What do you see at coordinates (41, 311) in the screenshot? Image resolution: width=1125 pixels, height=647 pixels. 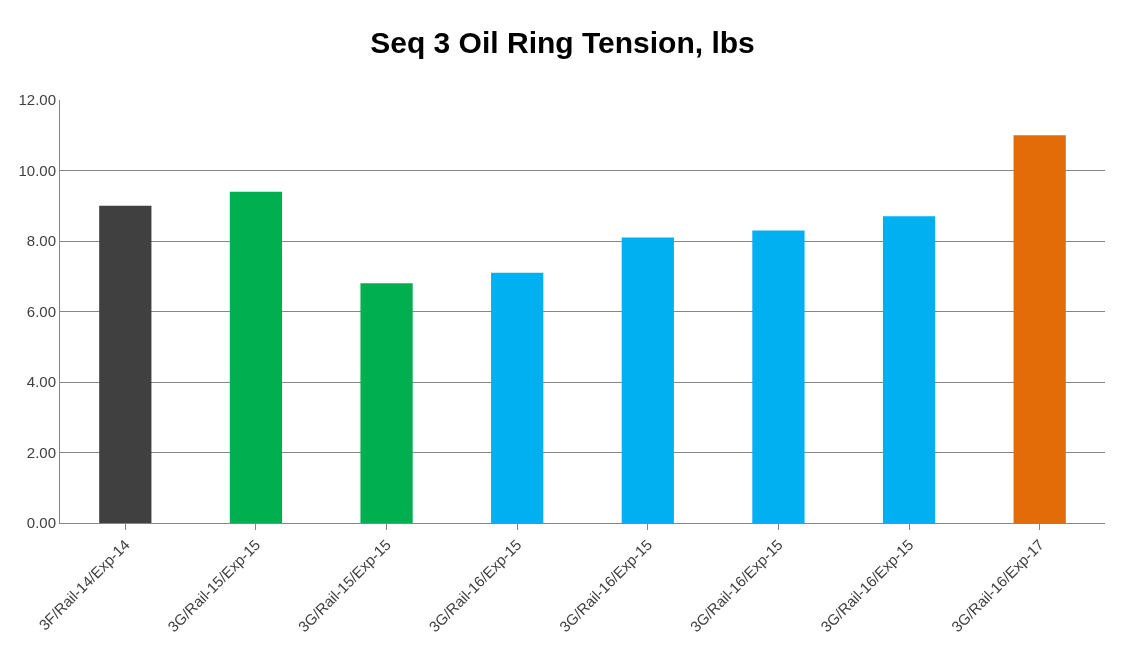 I see `y-tick-label: 6.00` at bounding box center [41, 311].